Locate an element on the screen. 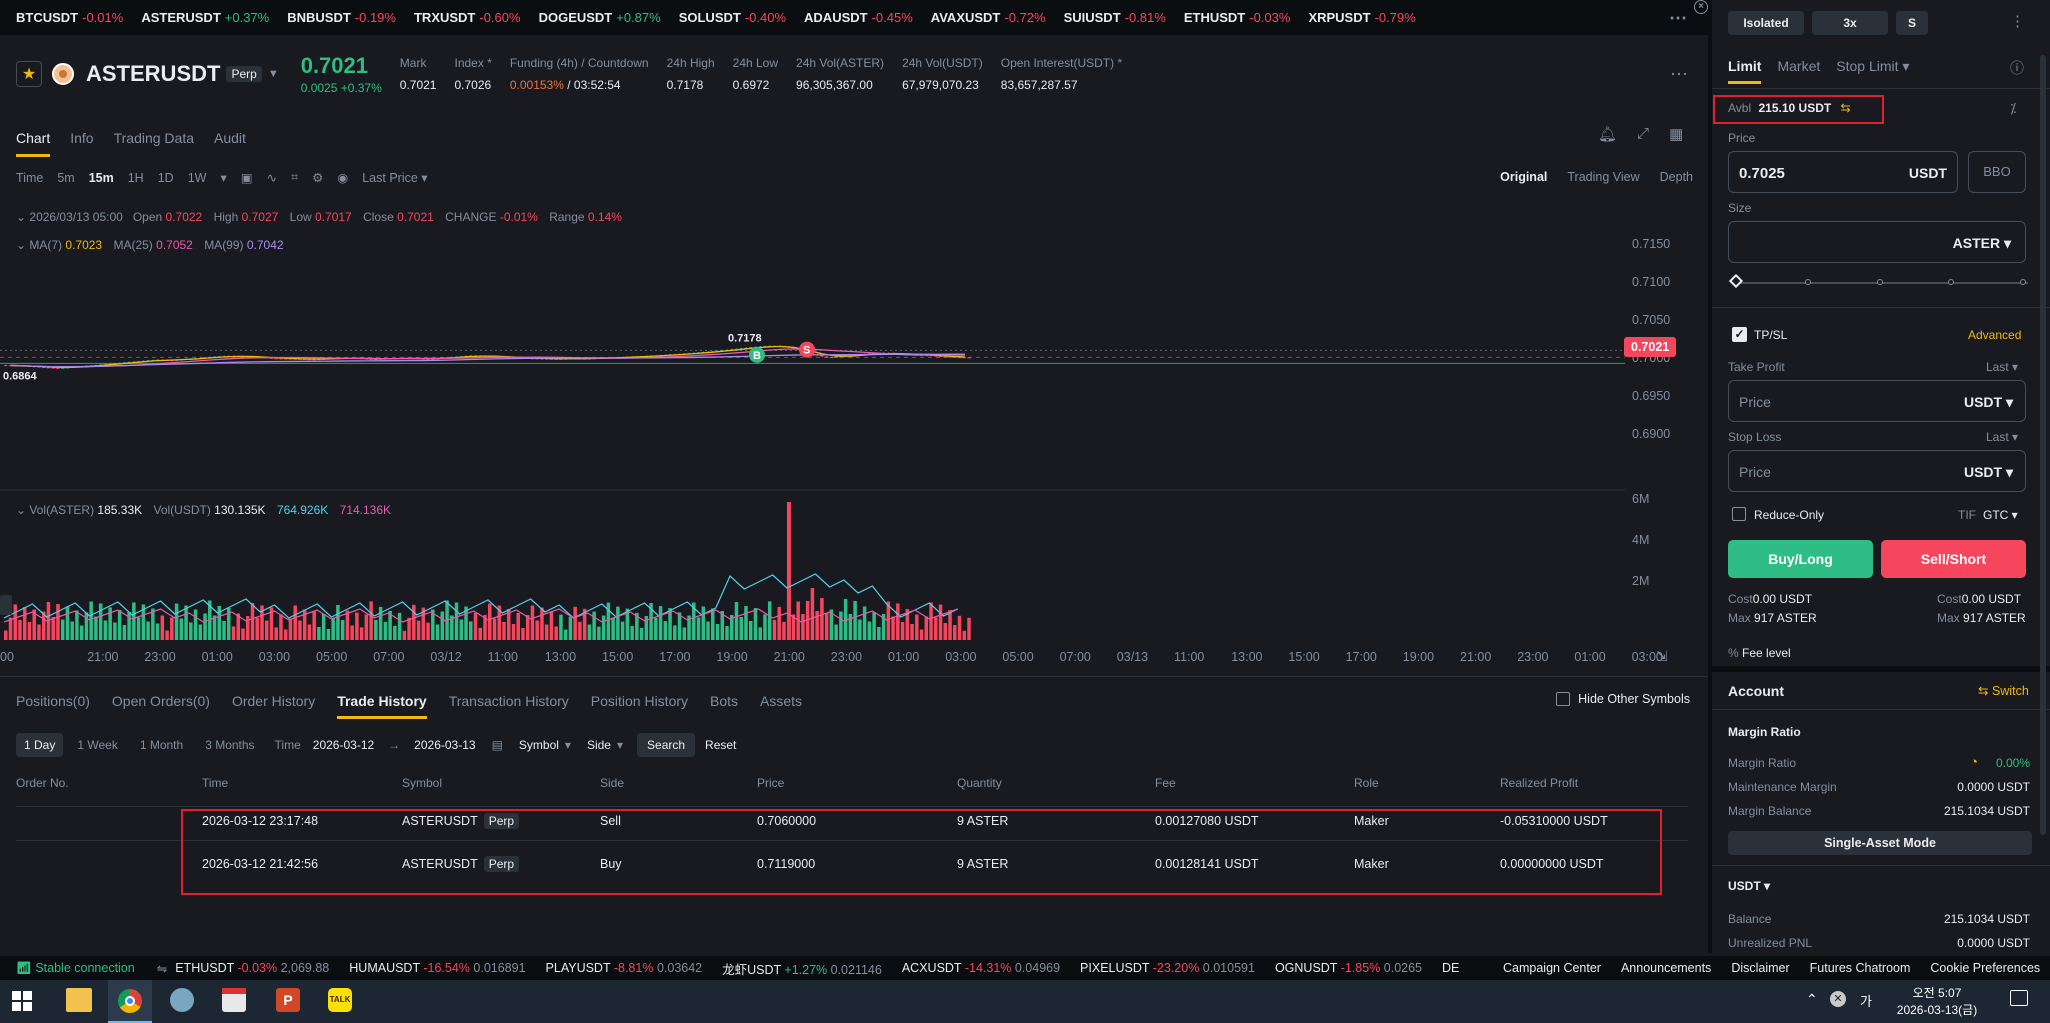 The height and width of the screenshot is (1023, 2050). ticker-item: SOLUSDT -0.40% is located at coordinates (732, 17).